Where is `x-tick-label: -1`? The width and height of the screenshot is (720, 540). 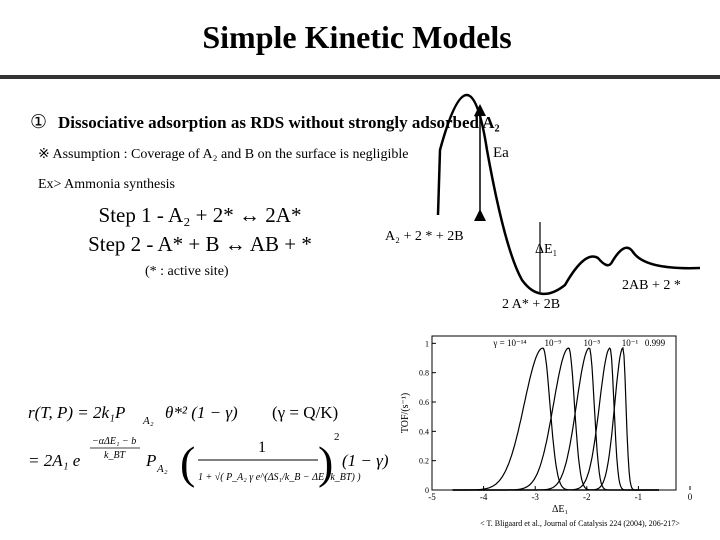
x-tick-label: -1 is located at coordinates (639, 497).